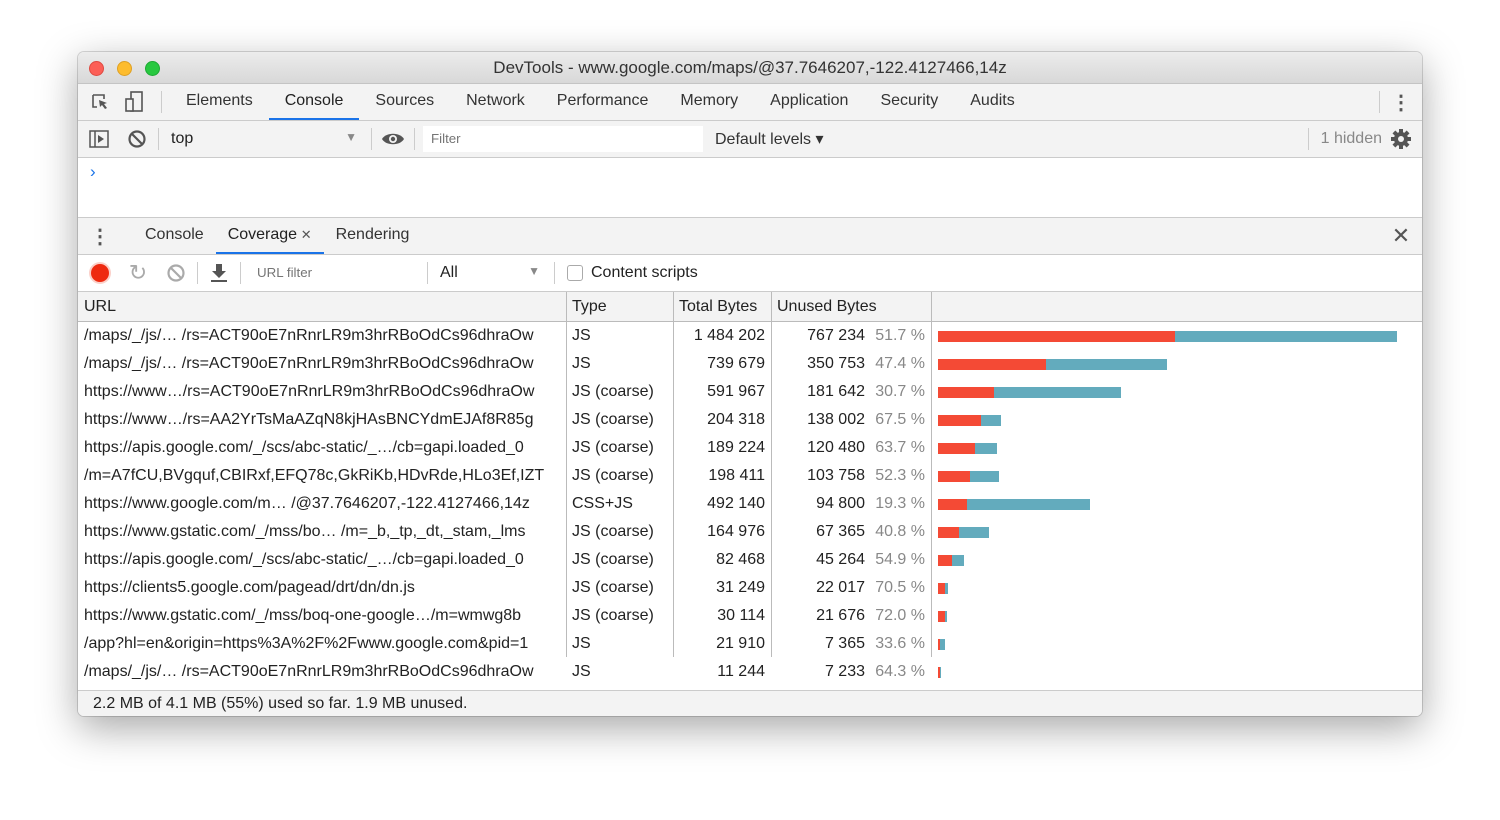 This screenshot has width=1500, height=820. What do you see at coordinates (900, 615) in the screenshot?
I see `cell-unused-percent: 72.0 %` at bounding box center [900, 615].